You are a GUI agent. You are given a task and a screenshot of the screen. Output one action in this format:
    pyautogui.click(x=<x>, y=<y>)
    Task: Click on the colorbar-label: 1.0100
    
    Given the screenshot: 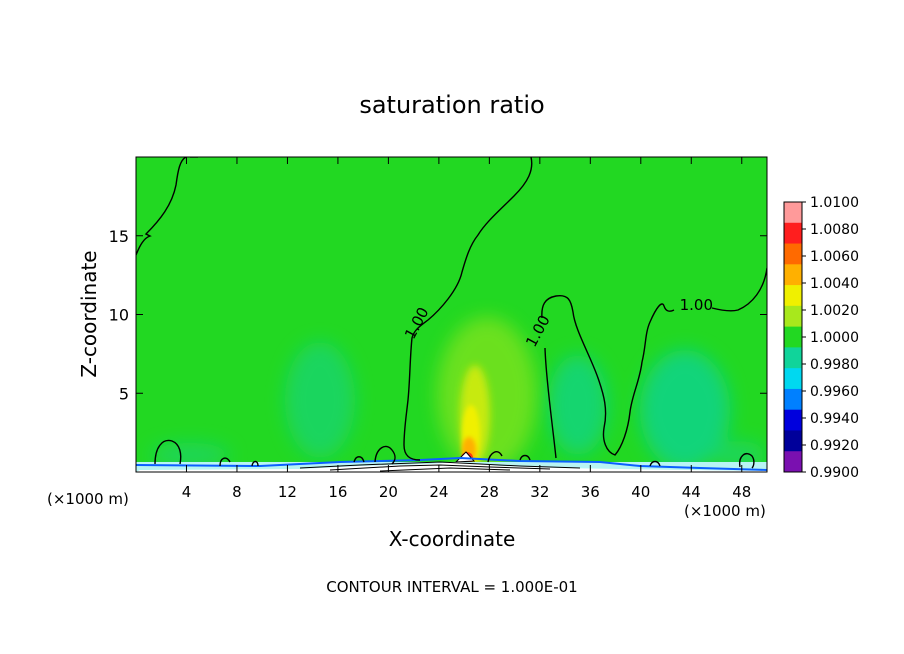 What is the action you would take?
    pyautogui.click(x=834, y=203)
    